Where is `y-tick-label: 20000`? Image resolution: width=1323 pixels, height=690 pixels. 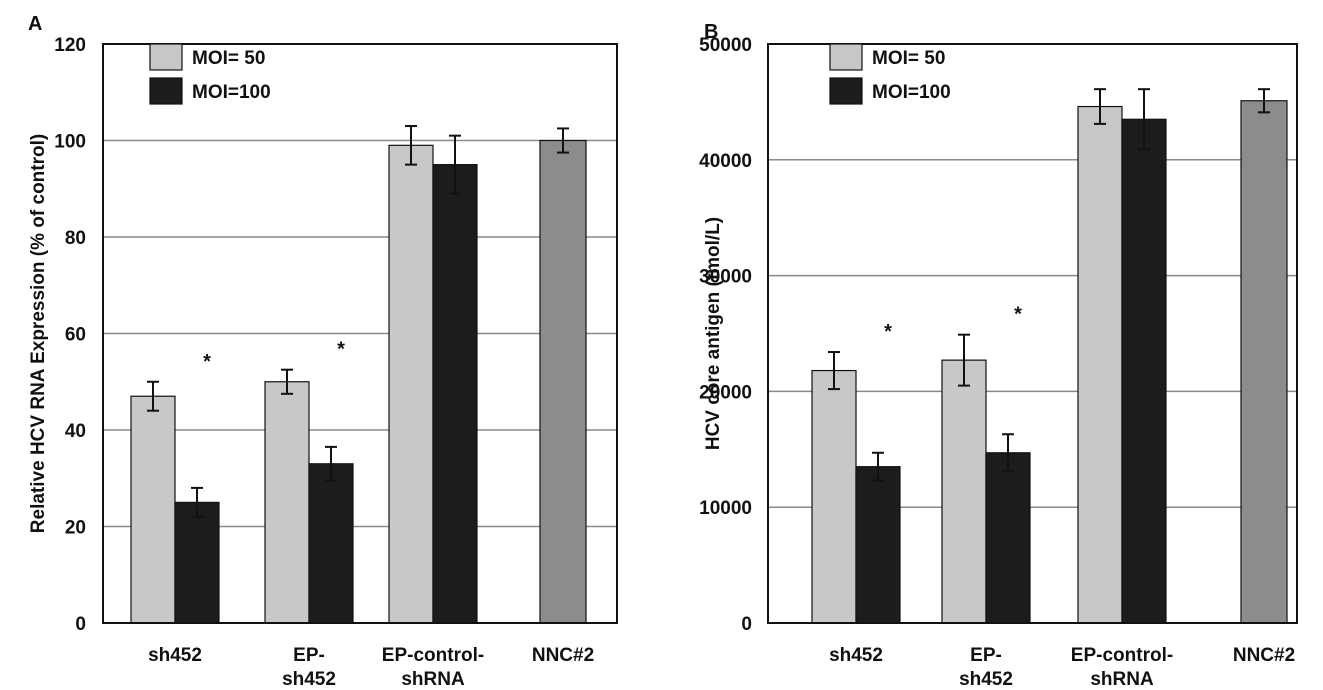 y-tick-label: 20000 is located at coordinates (725, 392).